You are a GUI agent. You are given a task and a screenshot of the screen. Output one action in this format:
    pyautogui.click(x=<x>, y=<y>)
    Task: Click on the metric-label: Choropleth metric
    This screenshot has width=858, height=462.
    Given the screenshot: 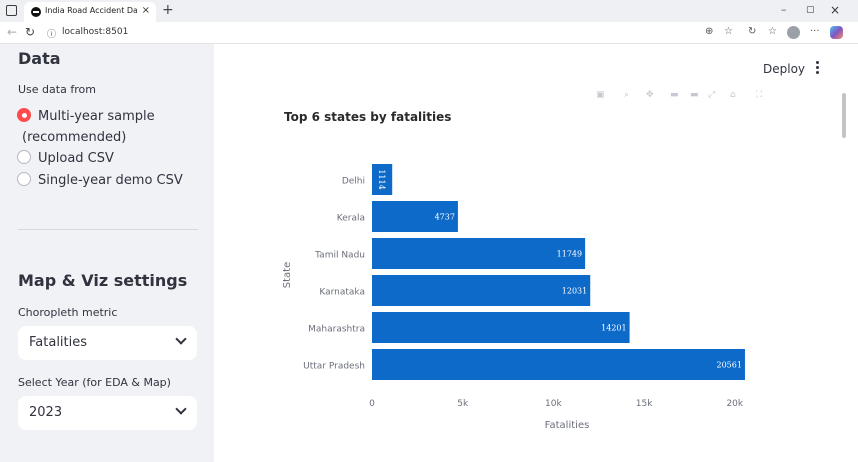 What is the action you would take?
    pyautogui.click(x=68, y=312)
    